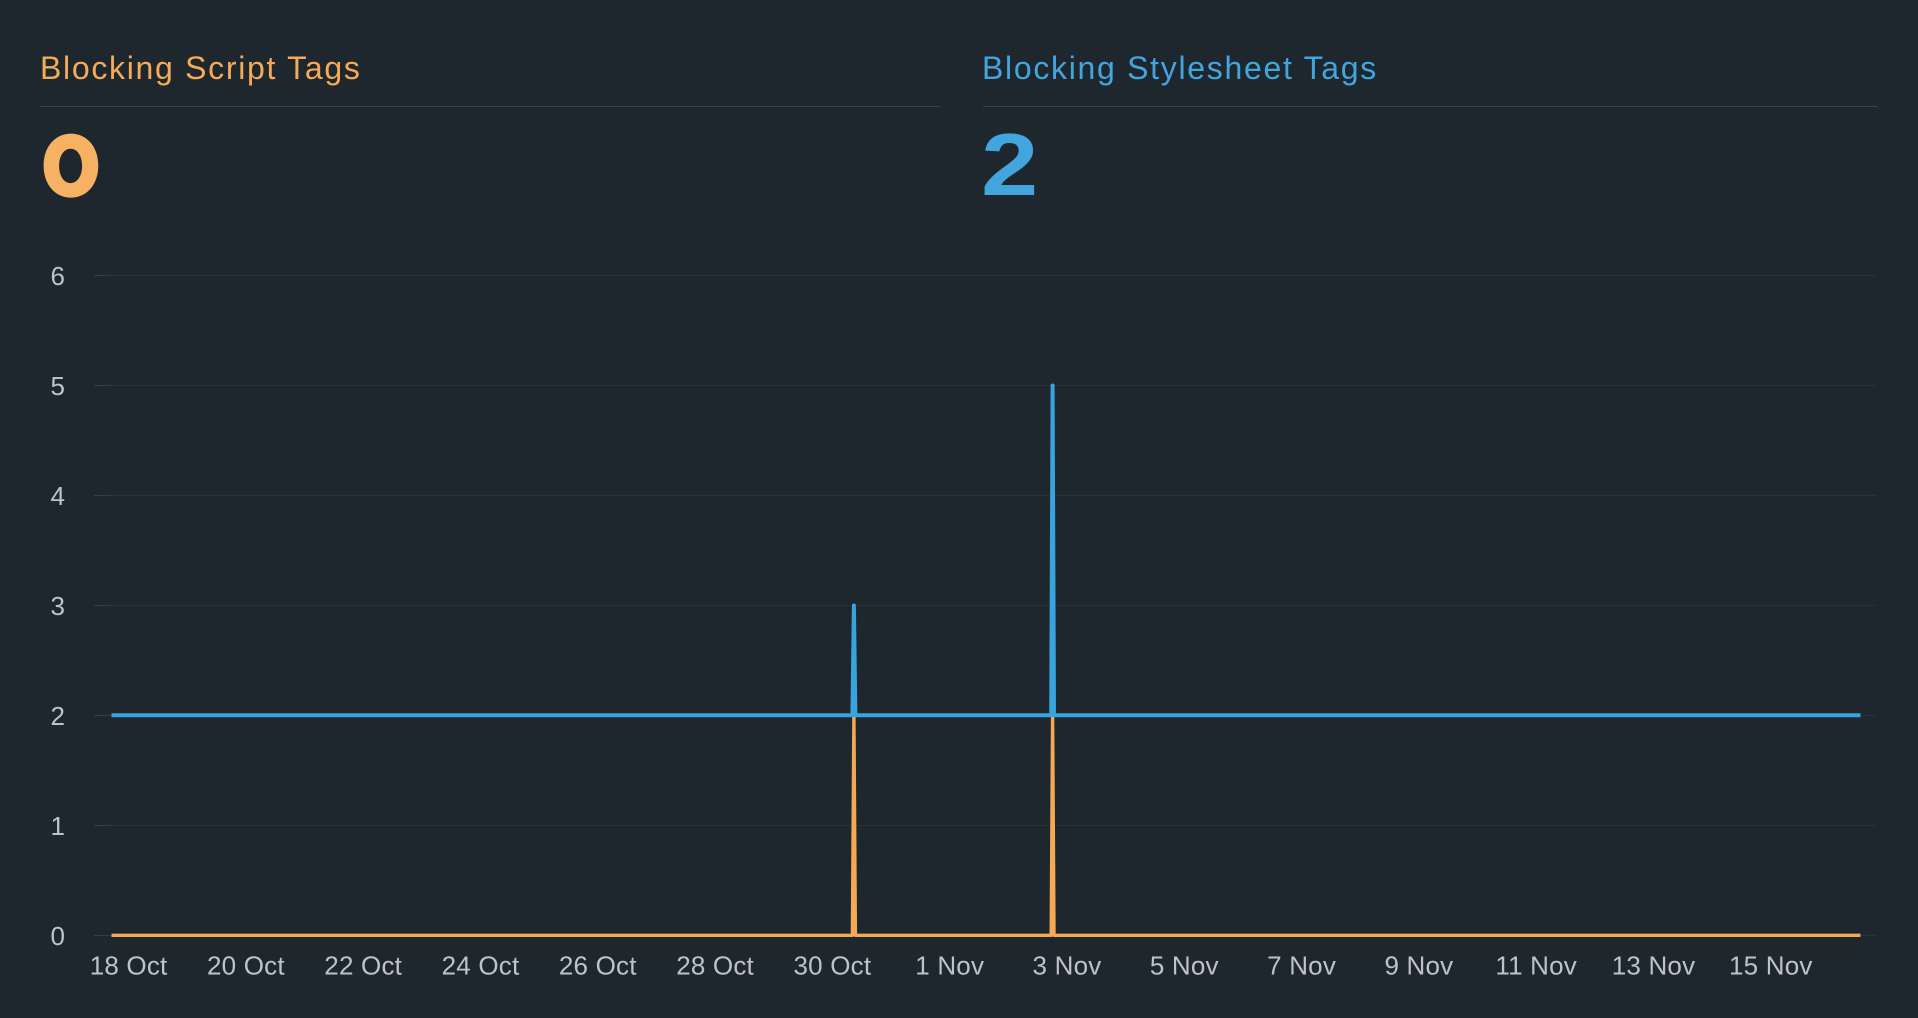 The image size is (1918, 1018). I want to click on svg-text: 1 Nov, so click(949, 966).